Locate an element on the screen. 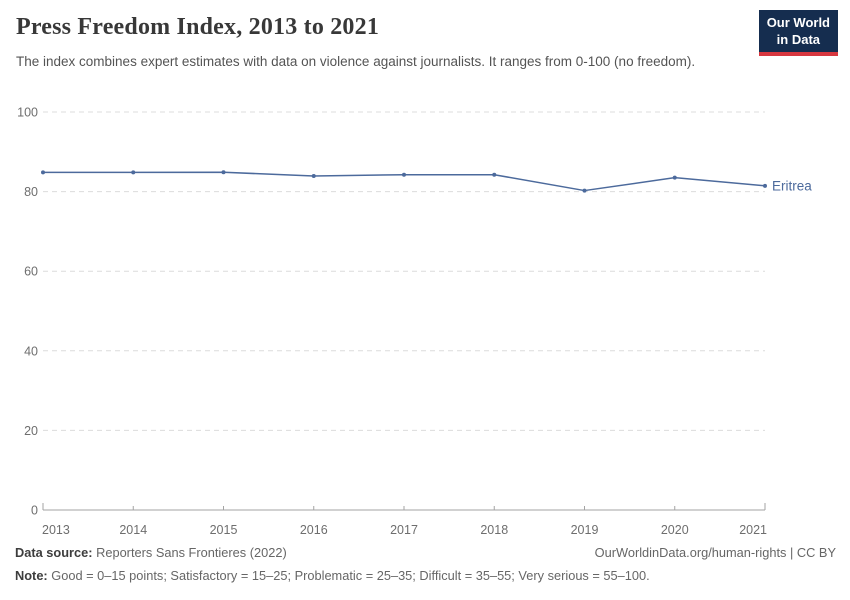 This screenshot has width=850, height=600. data-point-eritrea-2018 is located at coordinates (494, 174).